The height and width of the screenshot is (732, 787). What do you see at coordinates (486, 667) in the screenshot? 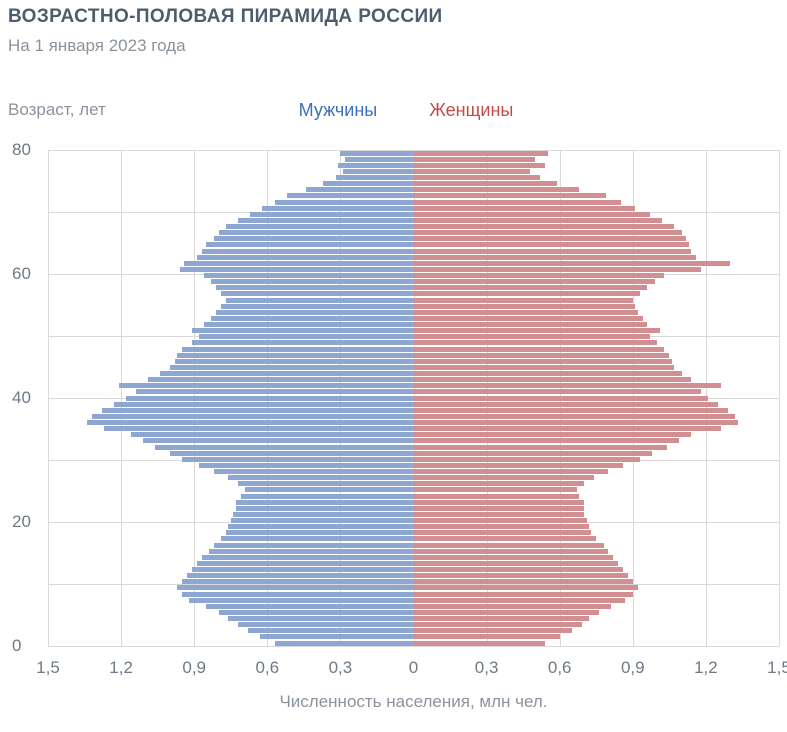
I see `x-tick-label: 0,3` at bounding box center [486, 667].